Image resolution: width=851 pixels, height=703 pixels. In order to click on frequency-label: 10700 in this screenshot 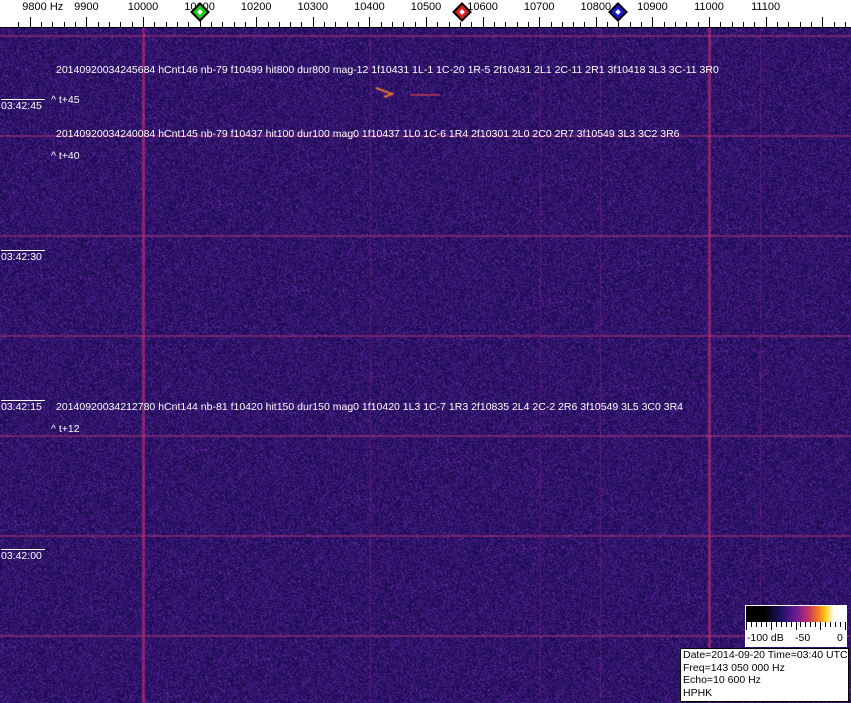, I will do `click(539, 7)`.